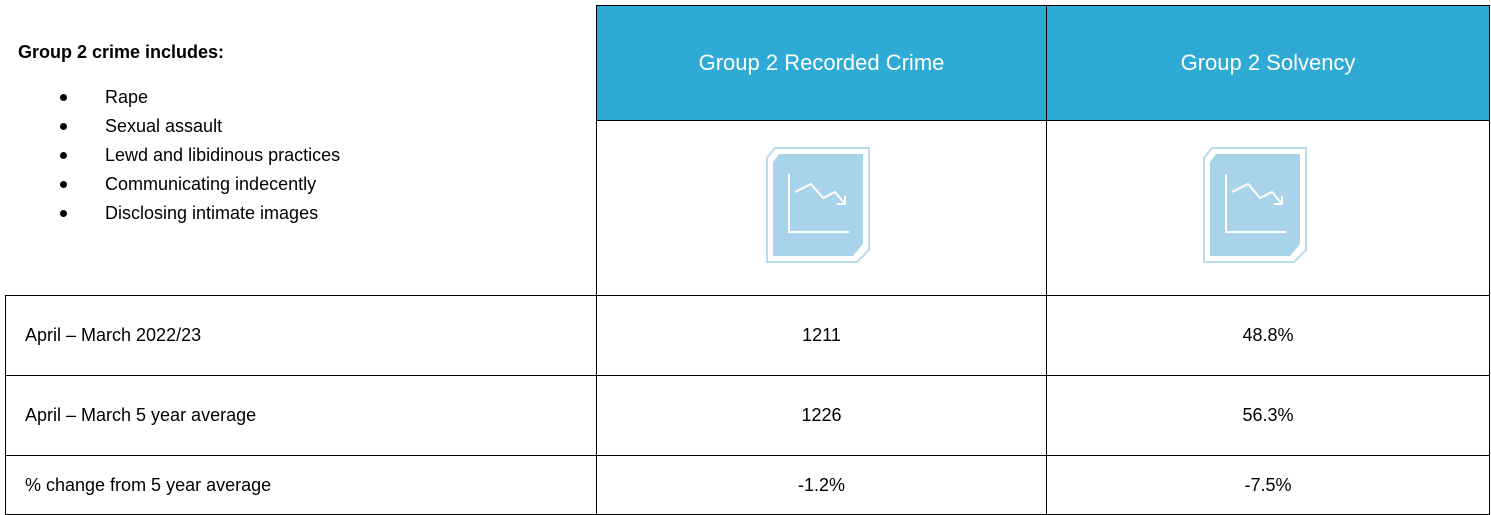 Image resolution: width=1491 pixels, height=515 pixels. What do you see at coordinates (821, 63) in the screenshot?
I see `header-cell: Group 2 Recorded Crime` at bounding box center [821, 63].